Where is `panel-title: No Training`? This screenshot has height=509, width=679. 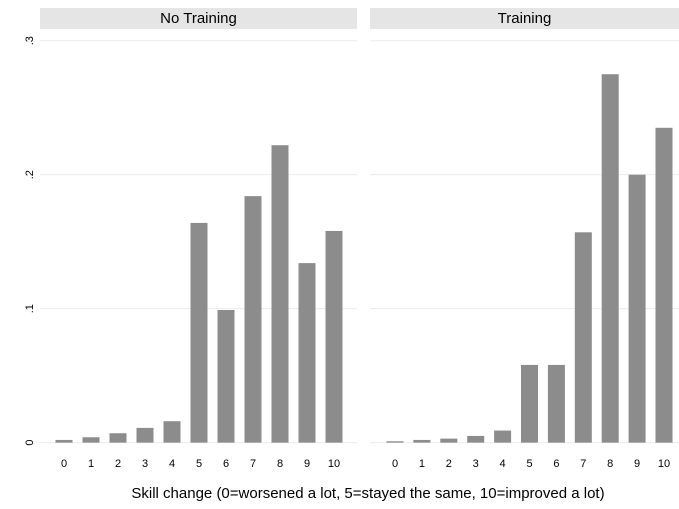
panel-title: No Training is located at coordinates (198, 18).